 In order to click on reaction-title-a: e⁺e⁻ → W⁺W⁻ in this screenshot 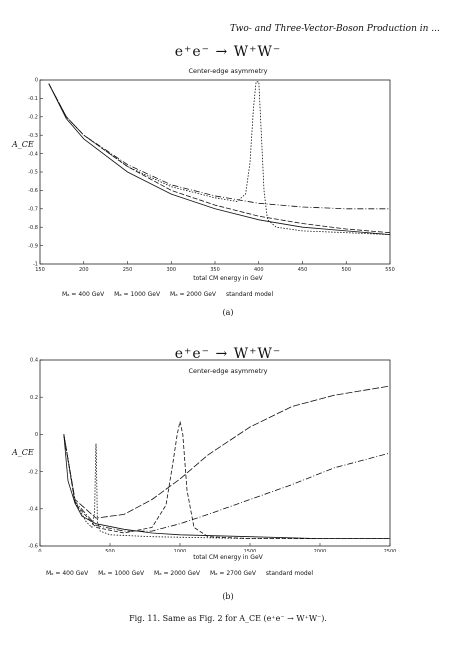, I will do `click(228, 52)`.